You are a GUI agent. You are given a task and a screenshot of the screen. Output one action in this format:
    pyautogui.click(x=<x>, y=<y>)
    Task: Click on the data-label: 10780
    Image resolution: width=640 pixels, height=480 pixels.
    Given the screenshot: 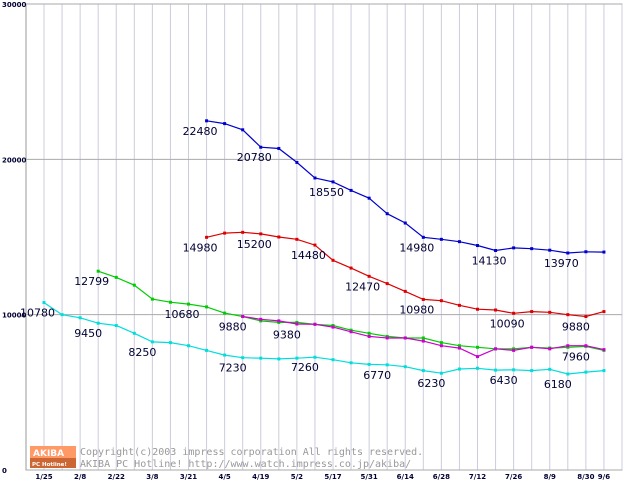 What is the action you would take?
    pyautogui.click(x=37, y=313)
    